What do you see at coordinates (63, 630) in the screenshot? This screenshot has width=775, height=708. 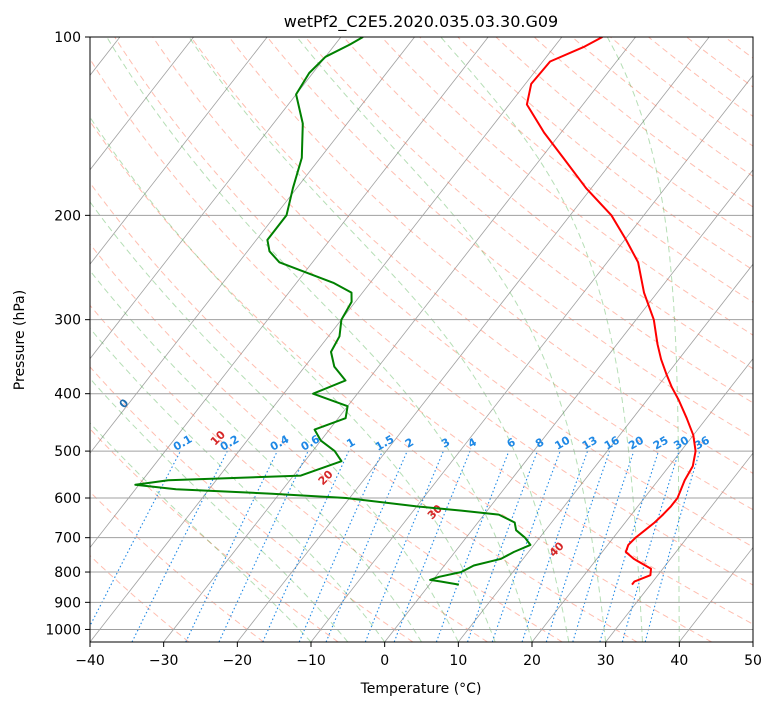 I see `y-tick-label: 1000` at bounding box center [63, 630].